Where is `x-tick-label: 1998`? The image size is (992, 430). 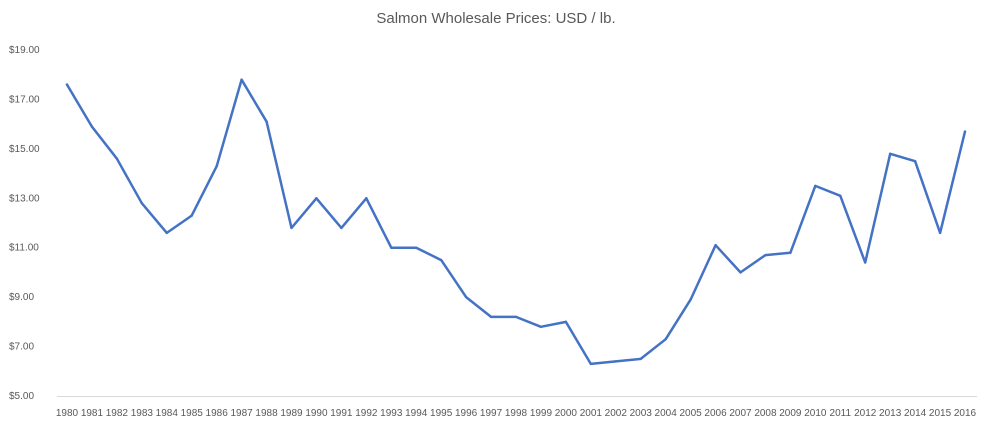
x-tick-label: 1998 is located at coordinates (516, 413).